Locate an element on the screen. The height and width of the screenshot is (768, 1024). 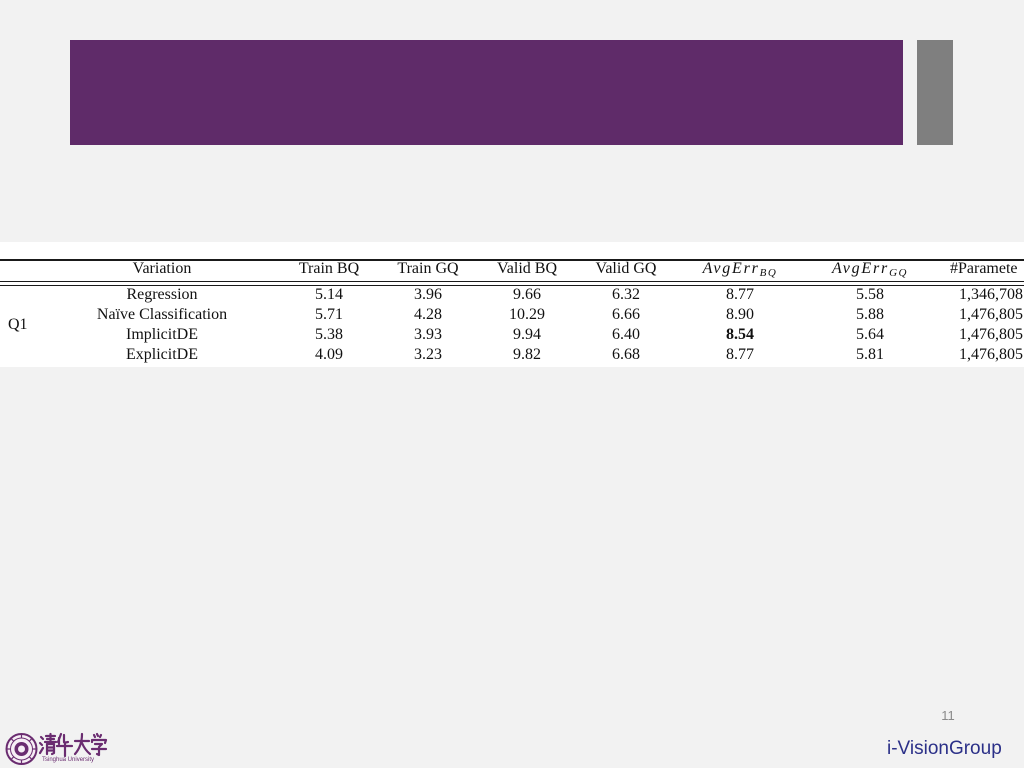
avgerr-bq-cell-best: 8.54 is located at coordinates (740, 334).